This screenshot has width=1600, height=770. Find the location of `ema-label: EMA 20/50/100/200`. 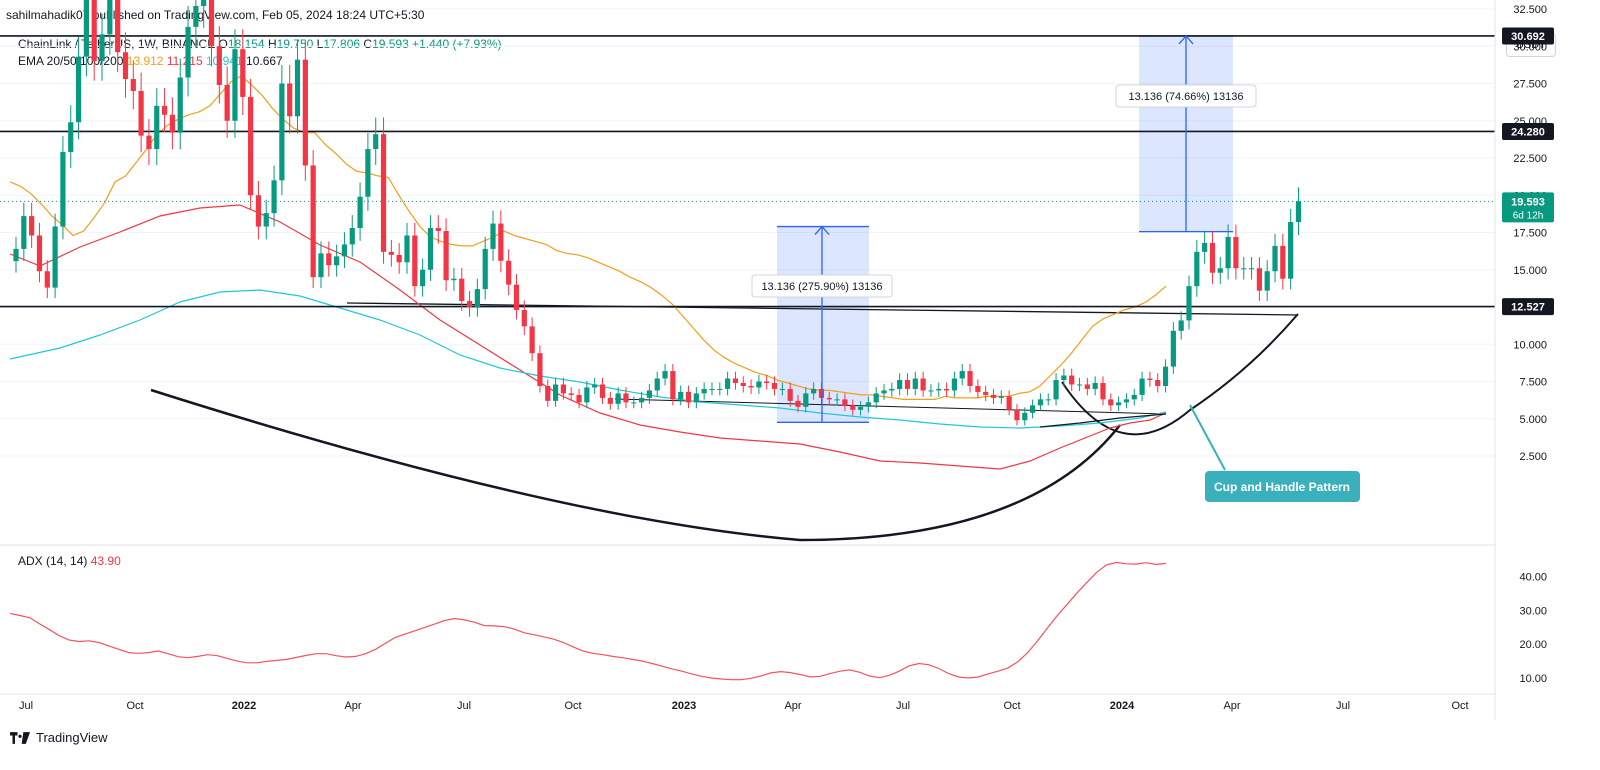

ema-label: EMA 20/50/100/200 is located at coordinates (71, 61).